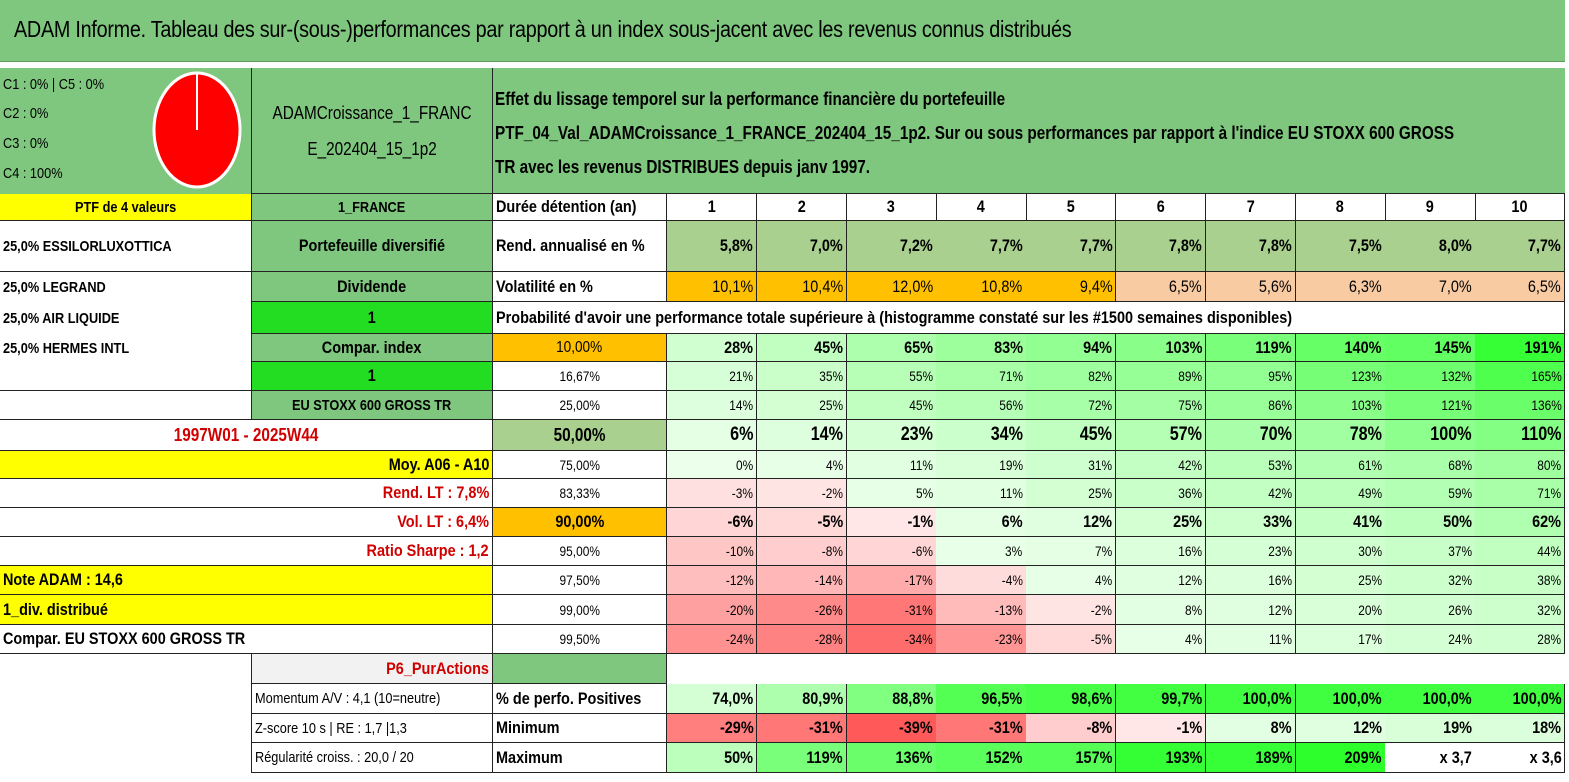  Describe the element at coordinates (891, 728) in the screenshot. I see `min-value-3: -39%` at that location.